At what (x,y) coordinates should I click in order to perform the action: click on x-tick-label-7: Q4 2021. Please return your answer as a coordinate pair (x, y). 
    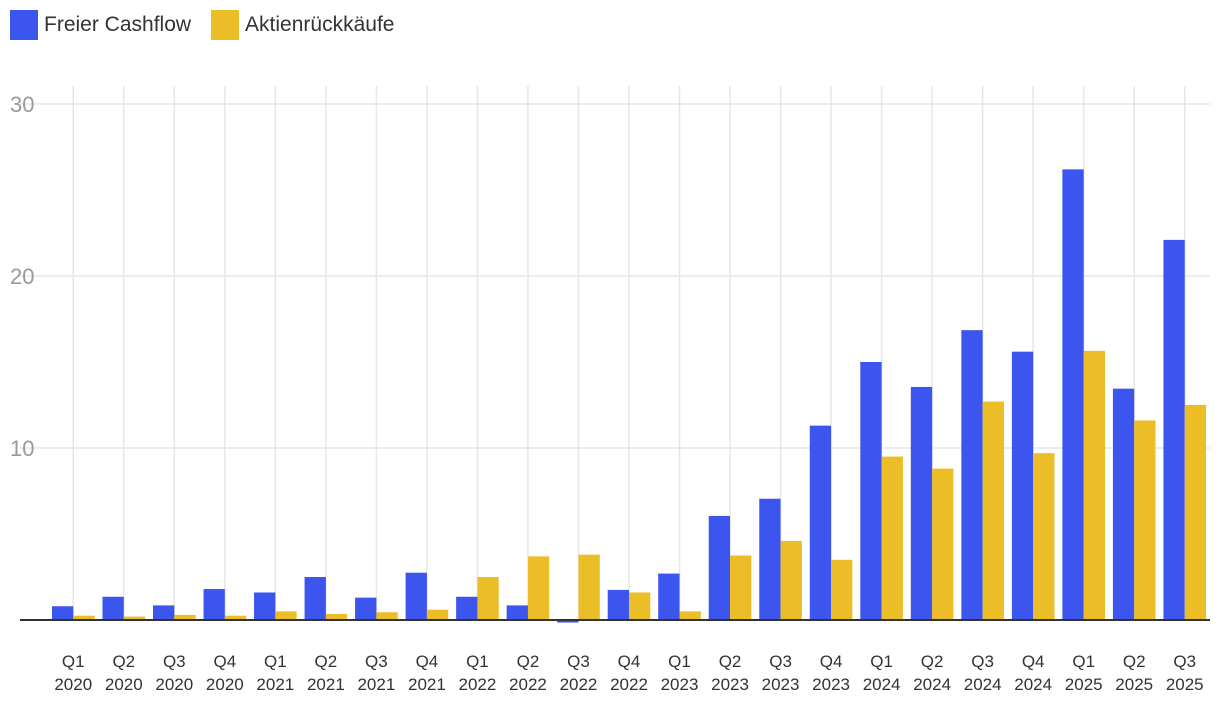
    Looking at the image, I should click on (427, 673).